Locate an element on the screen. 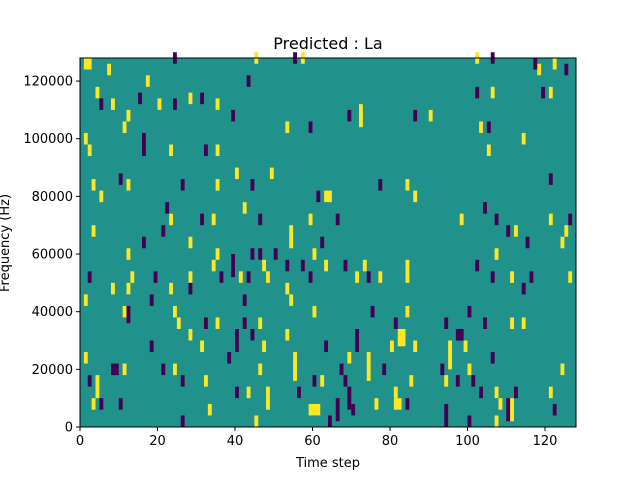 The height and width of the screenshot is (480, 640). y-tick-label: 60000 is located at coordinates (52, 255).